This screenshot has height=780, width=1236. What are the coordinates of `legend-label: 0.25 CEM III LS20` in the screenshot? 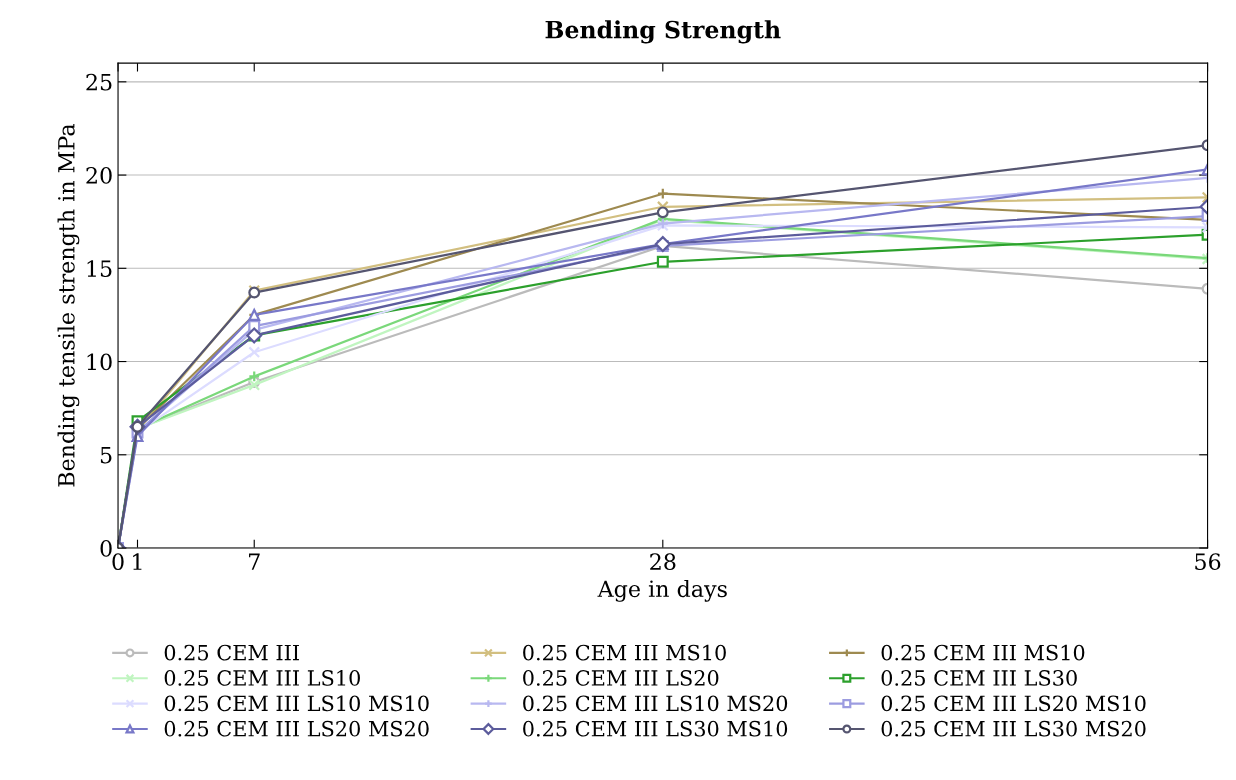 It's located at (621, 678).